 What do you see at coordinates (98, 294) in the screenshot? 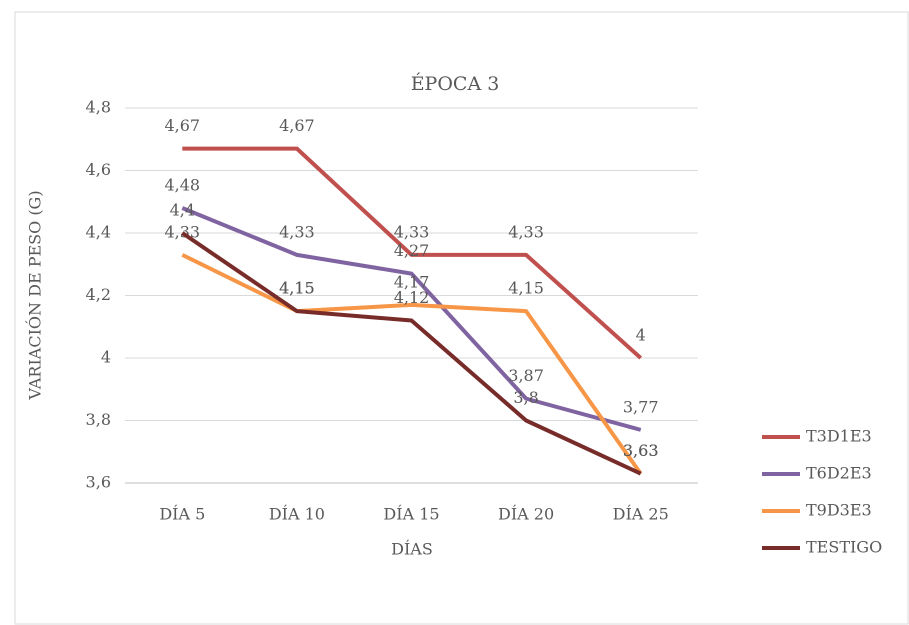
I see `y-tick-label: 4,2` at bounding box center [98, 294].